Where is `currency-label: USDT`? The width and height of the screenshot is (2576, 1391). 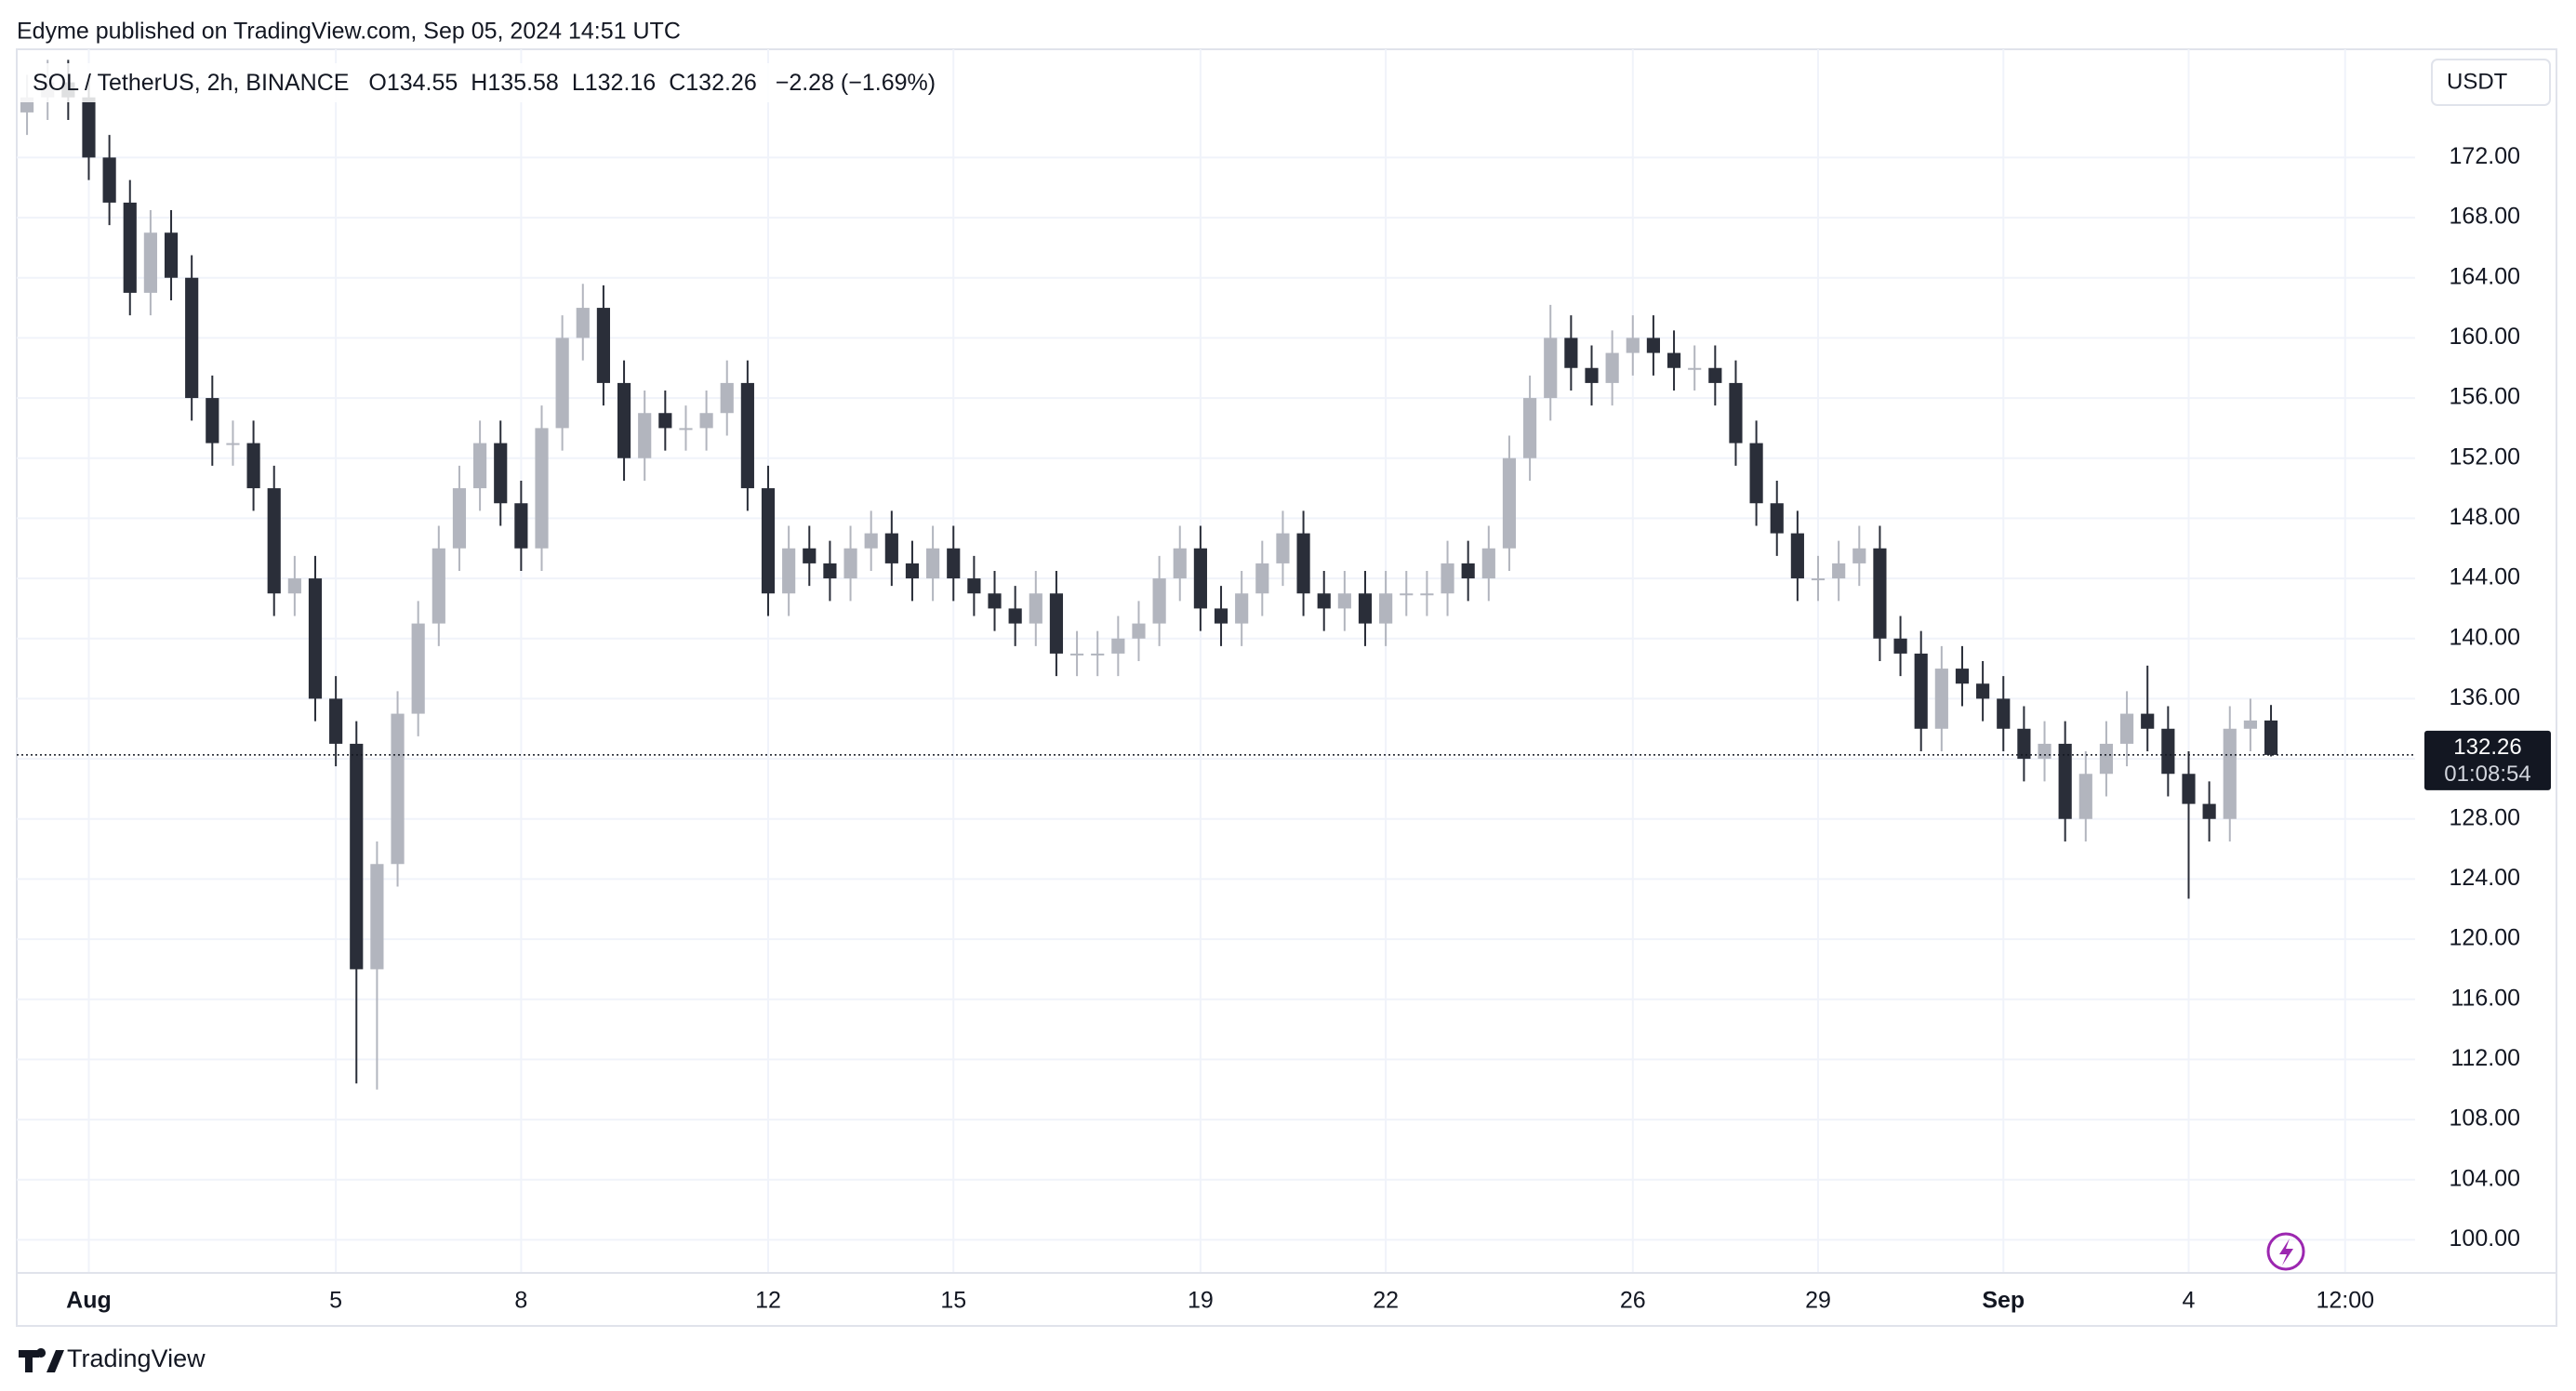 currency-label: USDT is located at coordinates (2477, 81).